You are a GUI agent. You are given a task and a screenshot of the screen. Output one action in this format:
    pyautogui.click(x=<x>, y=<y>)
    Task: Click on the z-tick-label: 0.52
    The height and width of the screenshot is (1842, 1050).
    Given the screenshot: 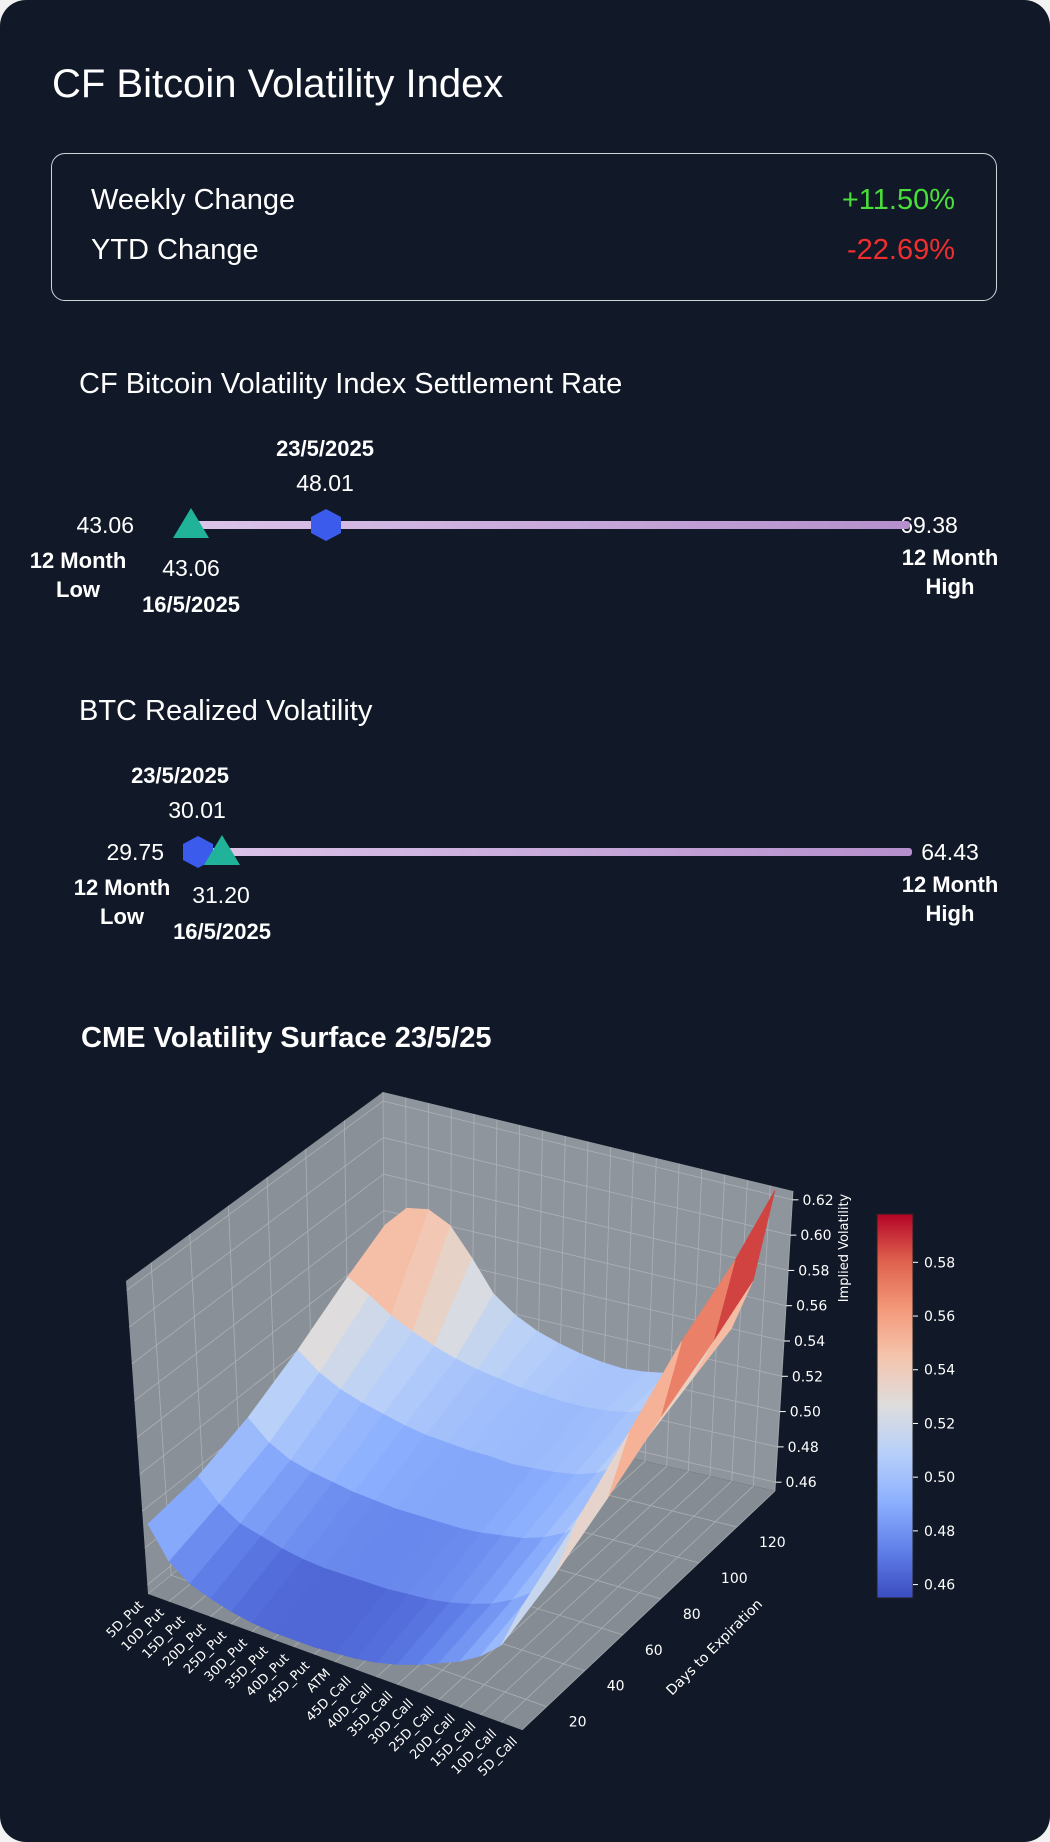 What is the action you would take?
    pyautogui.click(x=807, y=1377)
    